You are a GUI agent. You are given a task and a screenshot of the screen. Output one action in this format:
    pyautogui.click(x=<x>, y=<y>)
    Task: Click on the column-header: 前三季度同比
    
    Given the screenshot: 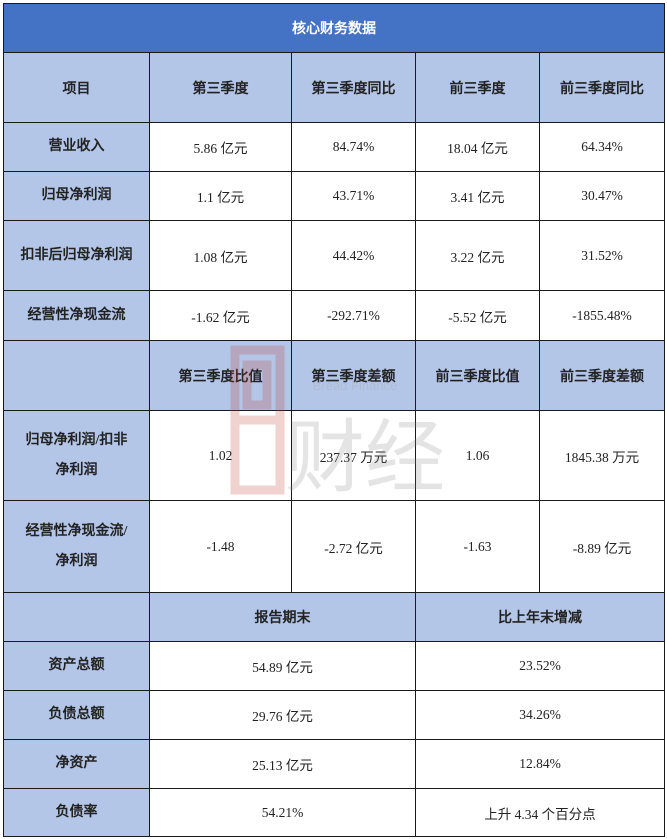 What is the action you would take?
    pyautogui.click(x=602, y=87)
    